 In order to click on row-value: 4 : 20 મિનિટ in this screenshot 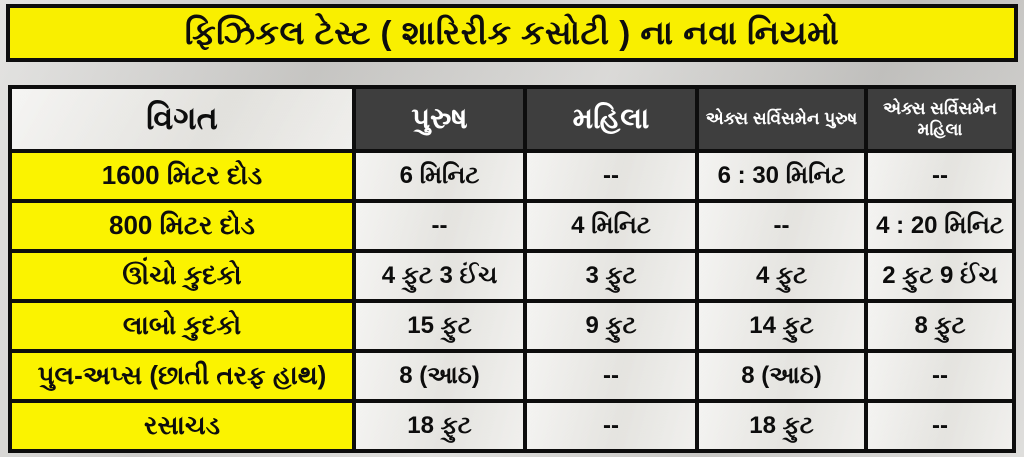, I will do `click(940, 226)`.